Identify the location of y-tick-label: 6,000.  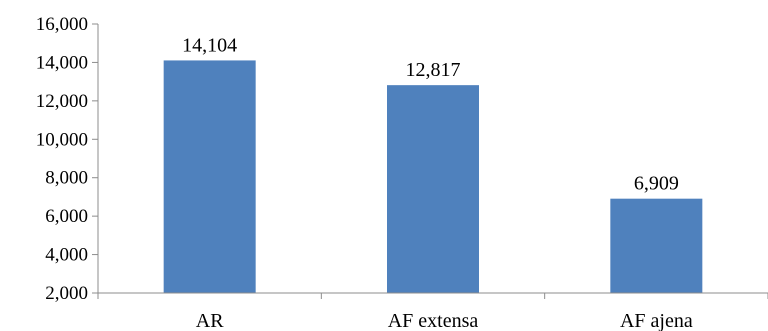
(66, 216).